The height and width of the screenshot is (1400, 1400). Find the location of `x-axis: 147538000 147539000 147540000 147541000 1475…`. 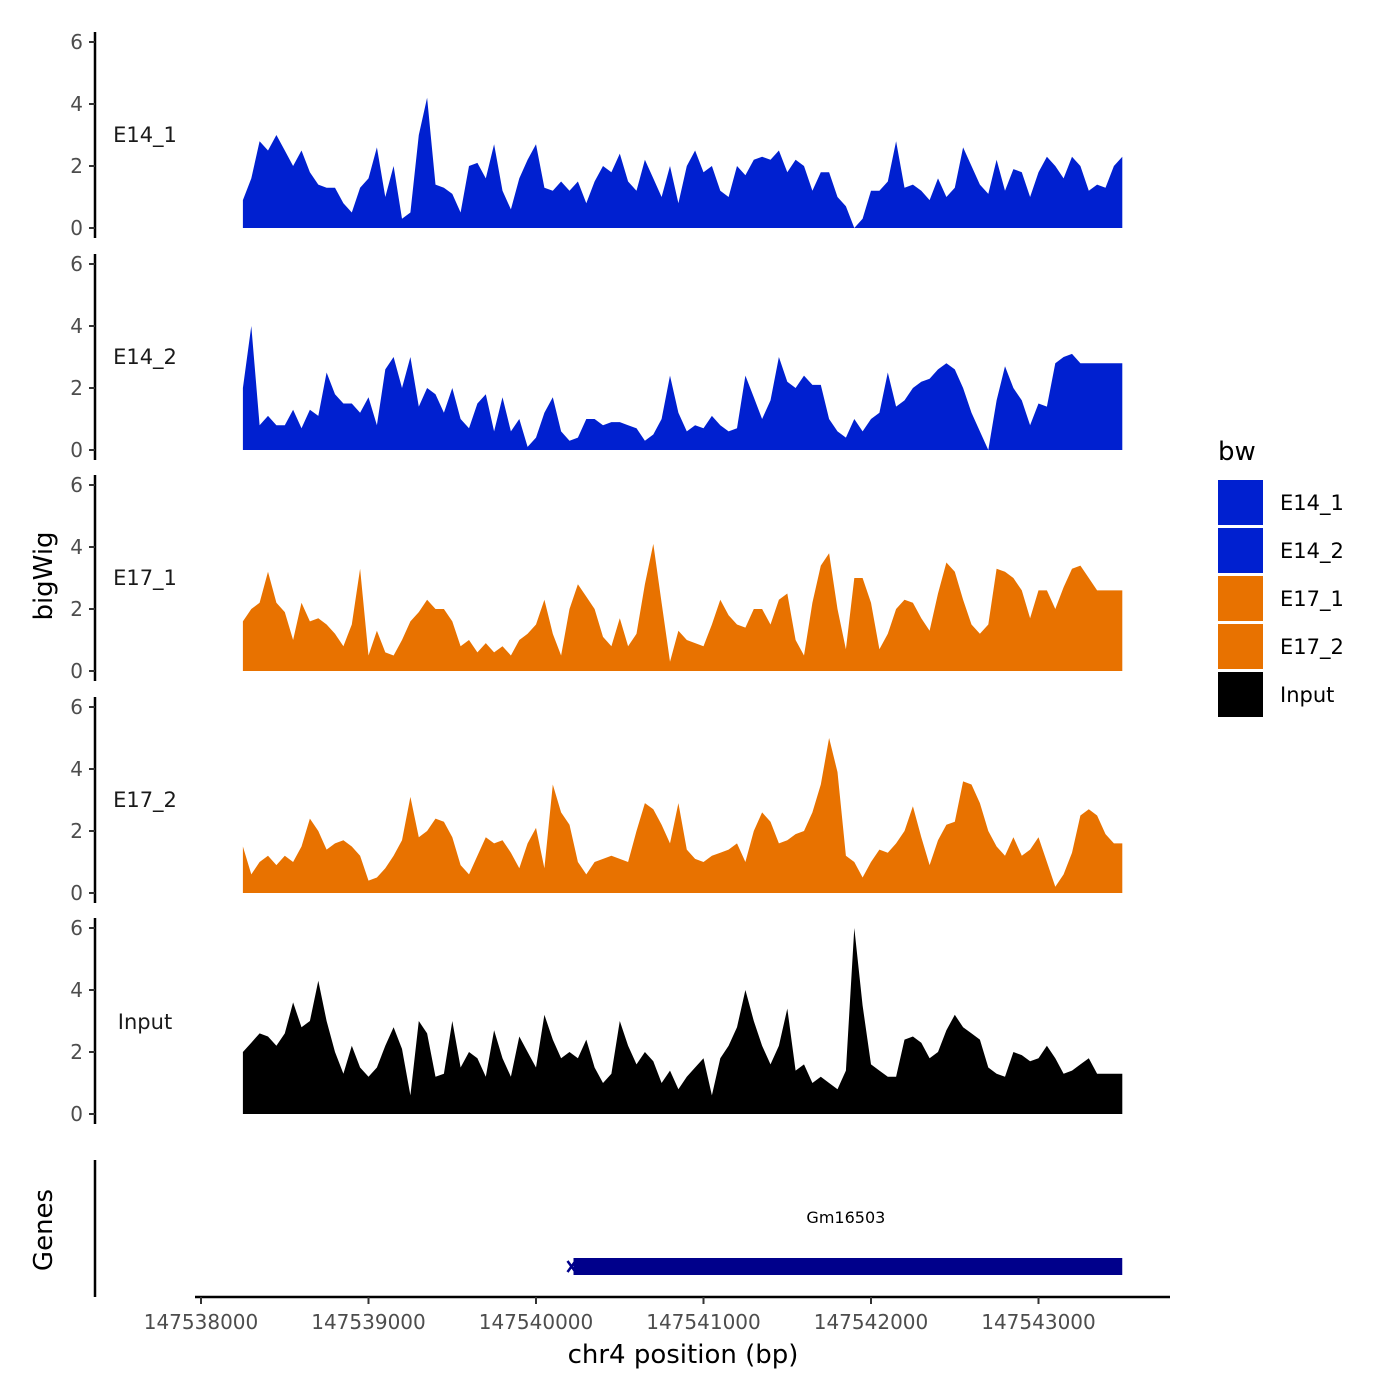

x-axis: 147538000 147539000 147540000 147541000 1475… is located at coordinates (657, 1314).